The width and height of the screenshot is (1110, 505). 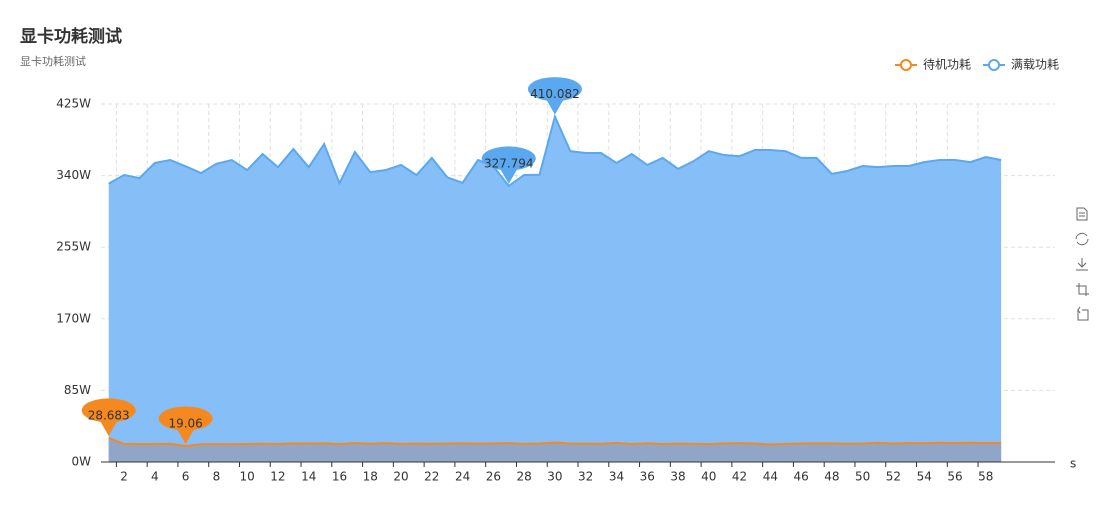 What do you see at coordinates (647, 477) in the screenshot?
I see `x-tick-label: 36` at bounding box center [647, 477].